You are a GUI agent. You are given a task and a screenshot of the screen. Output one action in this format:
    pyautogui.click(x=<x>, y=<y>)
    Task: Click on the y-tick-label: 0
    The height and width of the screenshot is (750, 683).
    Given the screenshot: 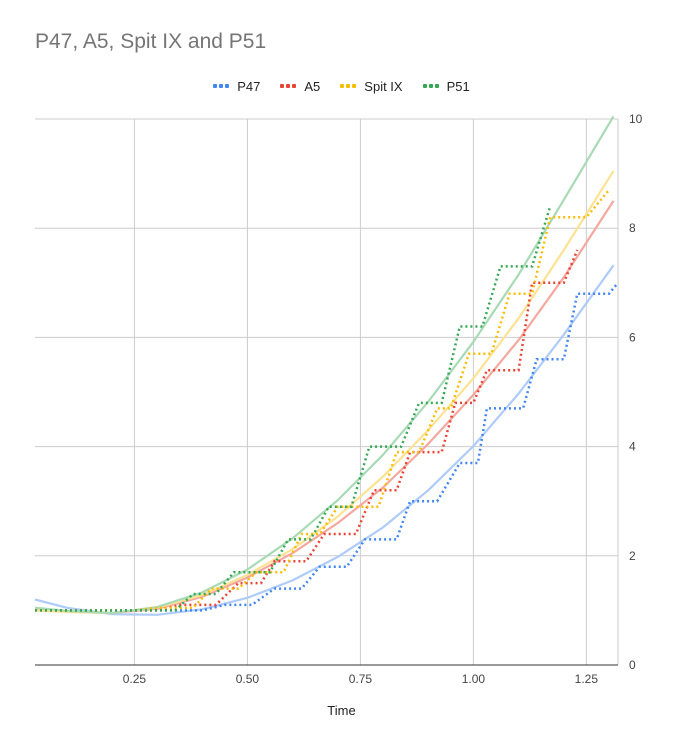 What is the action you would take?
    pyautogui.click(x=632, y=665)
    